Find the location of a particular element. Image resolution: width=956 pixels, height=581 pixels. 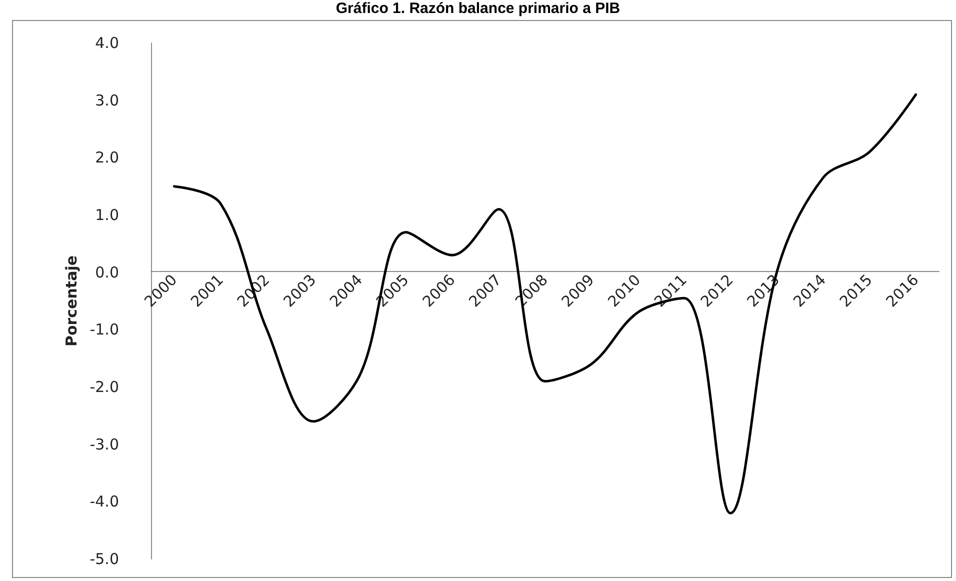

y-tick-label: -2.0 is located at coordinates (104, 387).